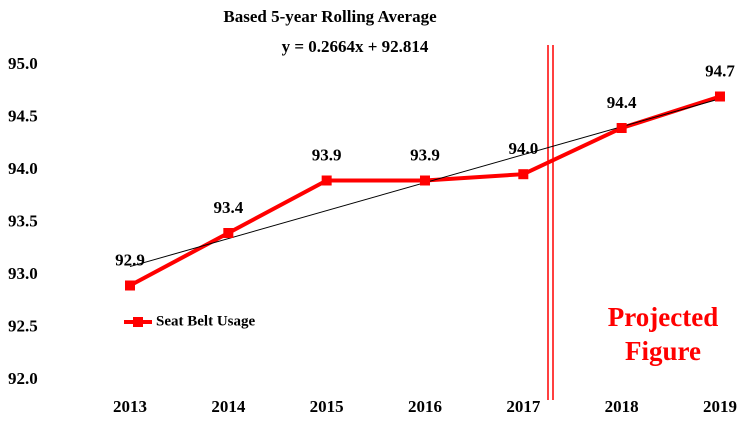 Image resolution: width=750 pixels, height=421 pixels. I want to click on chart-title: Based 5-year Rolling Average, so click(330, 16).